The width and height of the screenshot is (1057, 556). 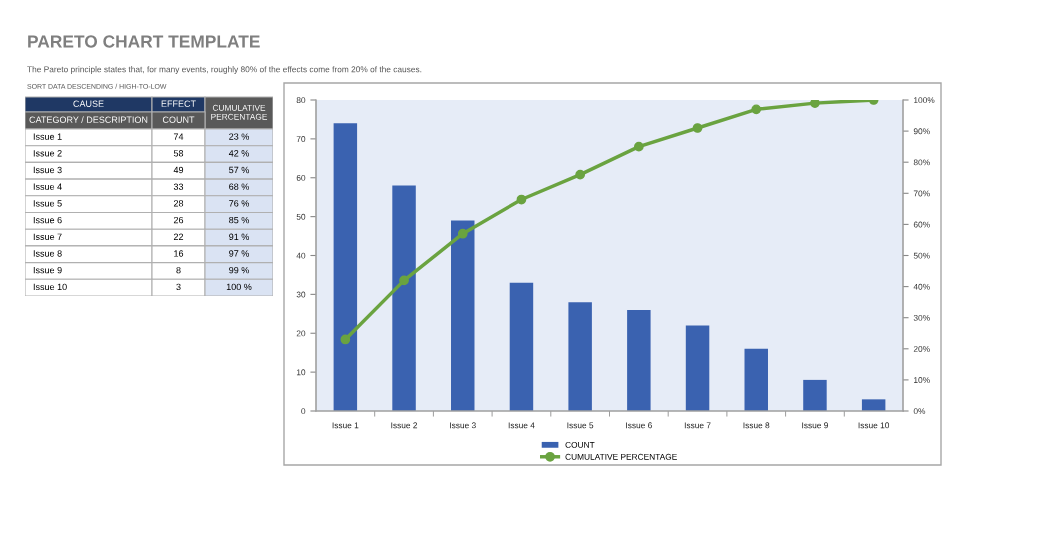 I want to click on data-label: 42 %, so click(x=238, y=153).